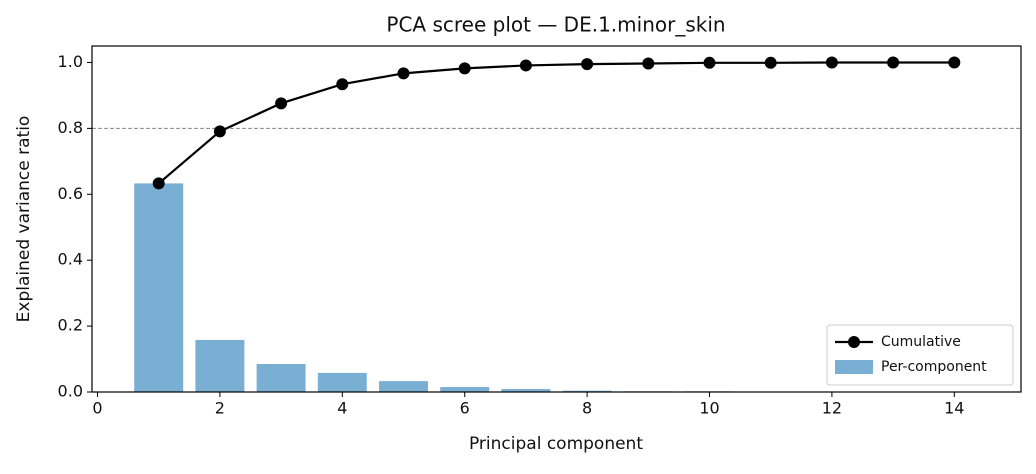 The image size is (1036, 474). What do you see at coordinates (465, 408) in the screenshot?
I see `x-tick-label: 6` at bounding box center [465, 408].